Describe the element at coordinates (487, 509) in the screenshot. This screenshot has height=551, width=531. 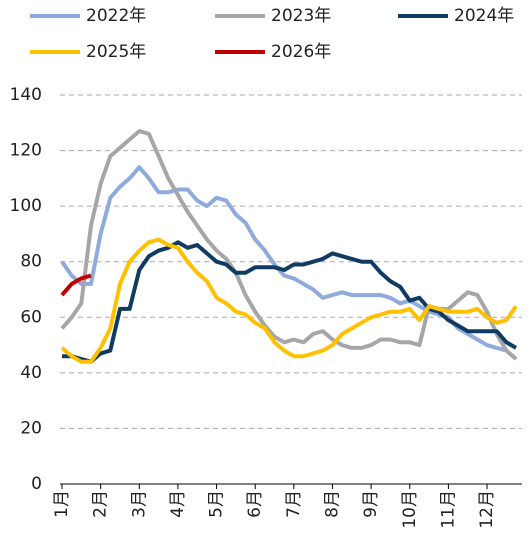
I see `x-tick-label: 12月` at that location.